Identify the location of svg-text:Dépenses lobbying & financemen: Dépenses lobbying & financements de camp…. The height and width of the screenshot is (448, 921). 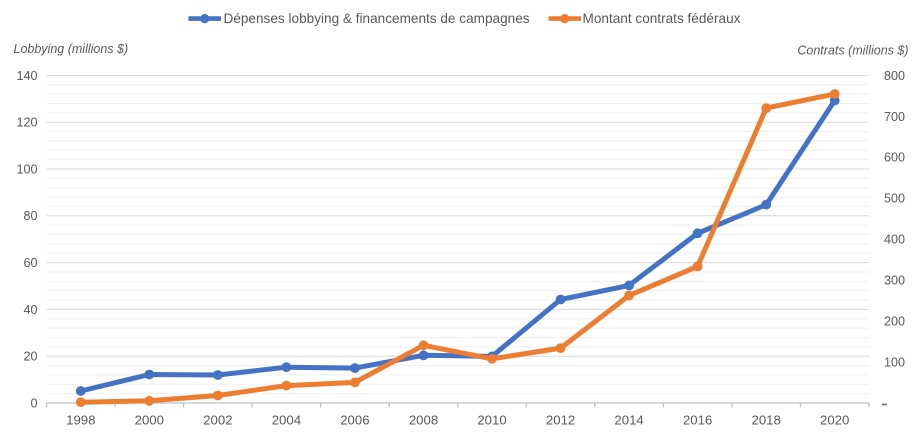
(377, 18).